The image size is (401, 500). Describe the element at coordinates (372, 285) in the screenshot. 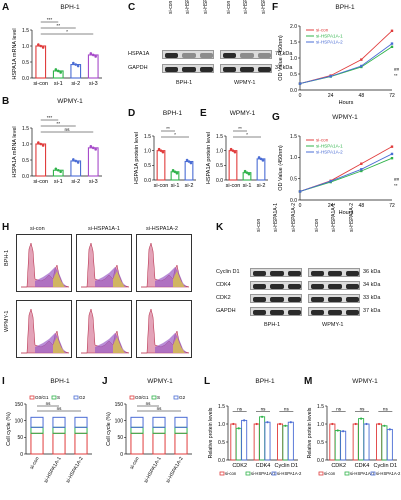

I see `panel-k-size-label: 34 kDa` at that location.